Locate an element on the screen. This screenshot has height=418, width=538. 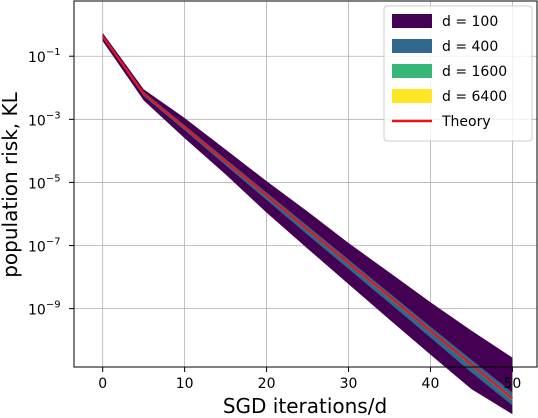
y-tick-label: 10⁻⁹ is located at coordinates (44, 309).